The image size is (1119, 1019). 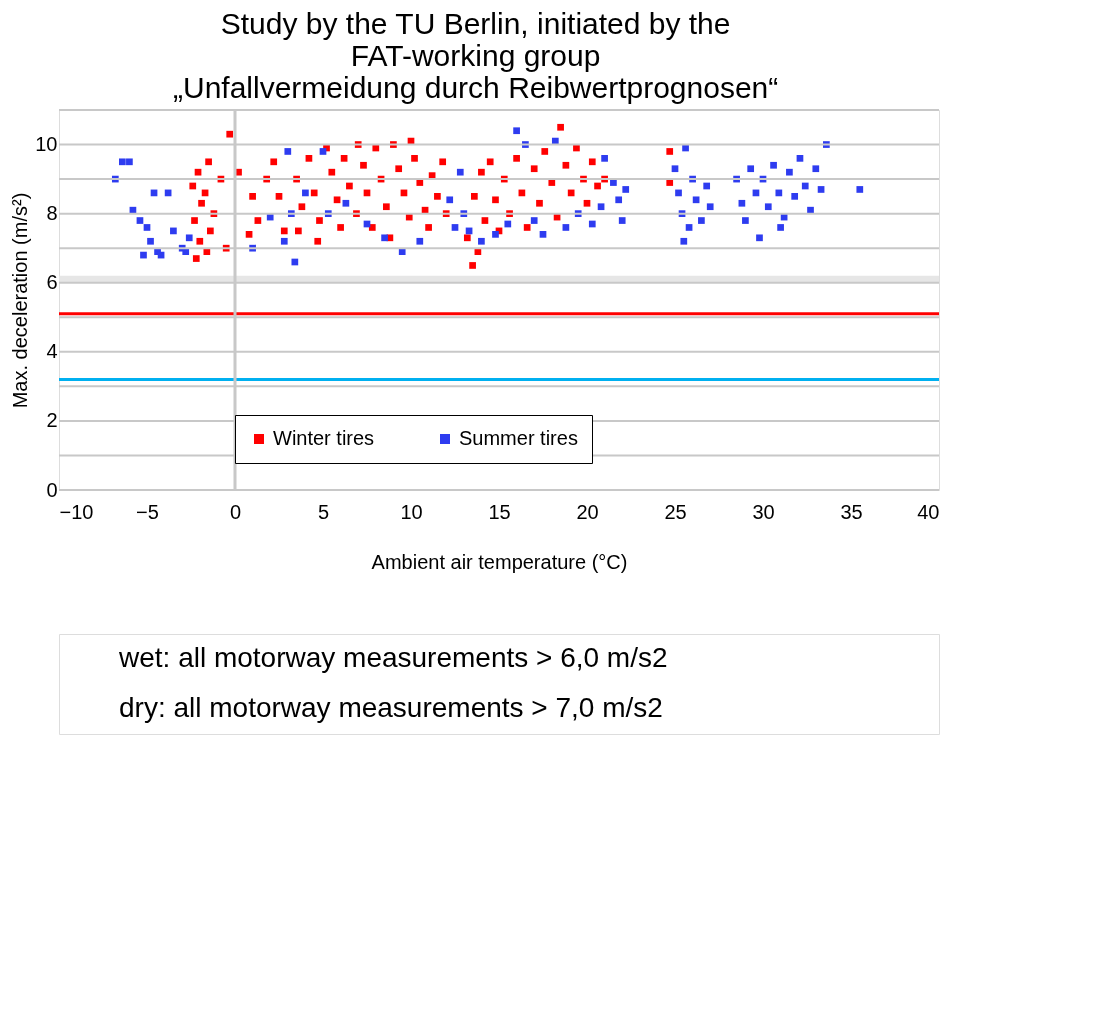 I want to click on x-tick-label: 25, so click(x=675, y=511).